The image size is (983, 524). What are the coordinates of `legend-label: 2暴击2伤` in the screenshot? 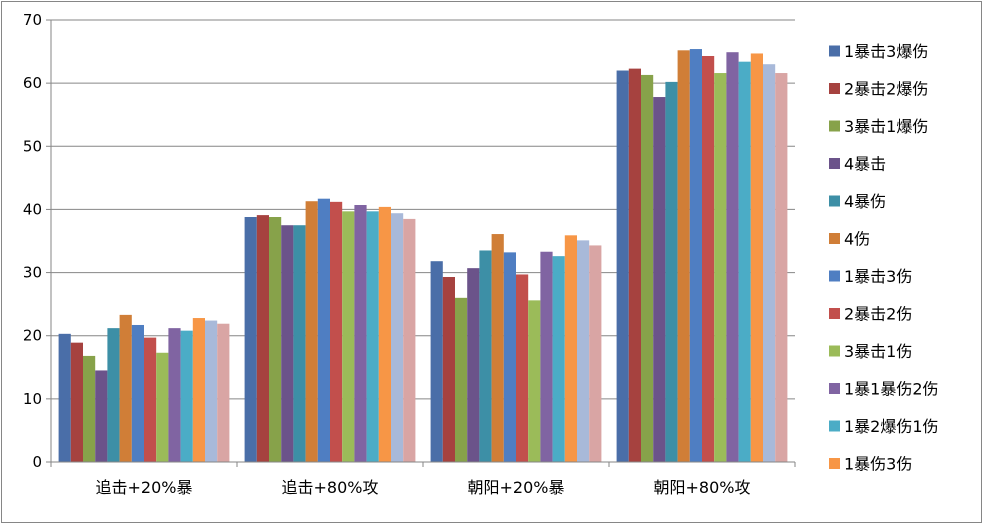 It's located at (878, 314).